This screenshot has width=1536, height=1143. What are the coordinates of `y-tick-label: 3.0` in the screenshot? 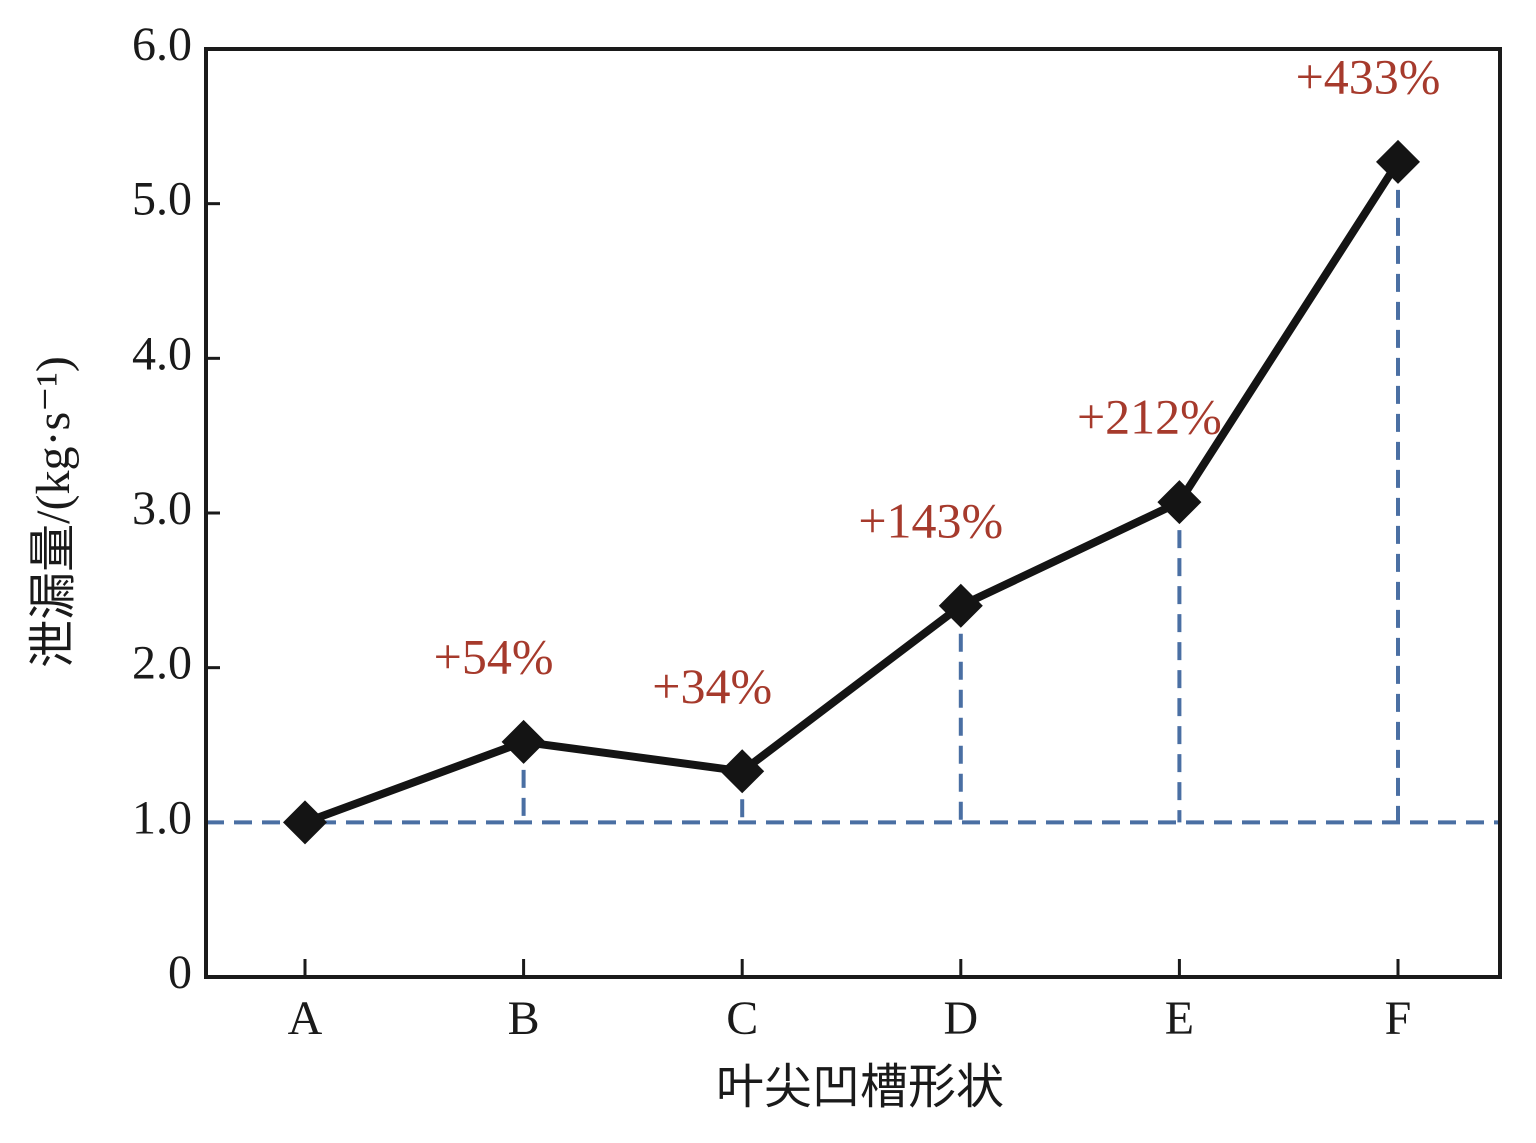 It's located at (162, 508).